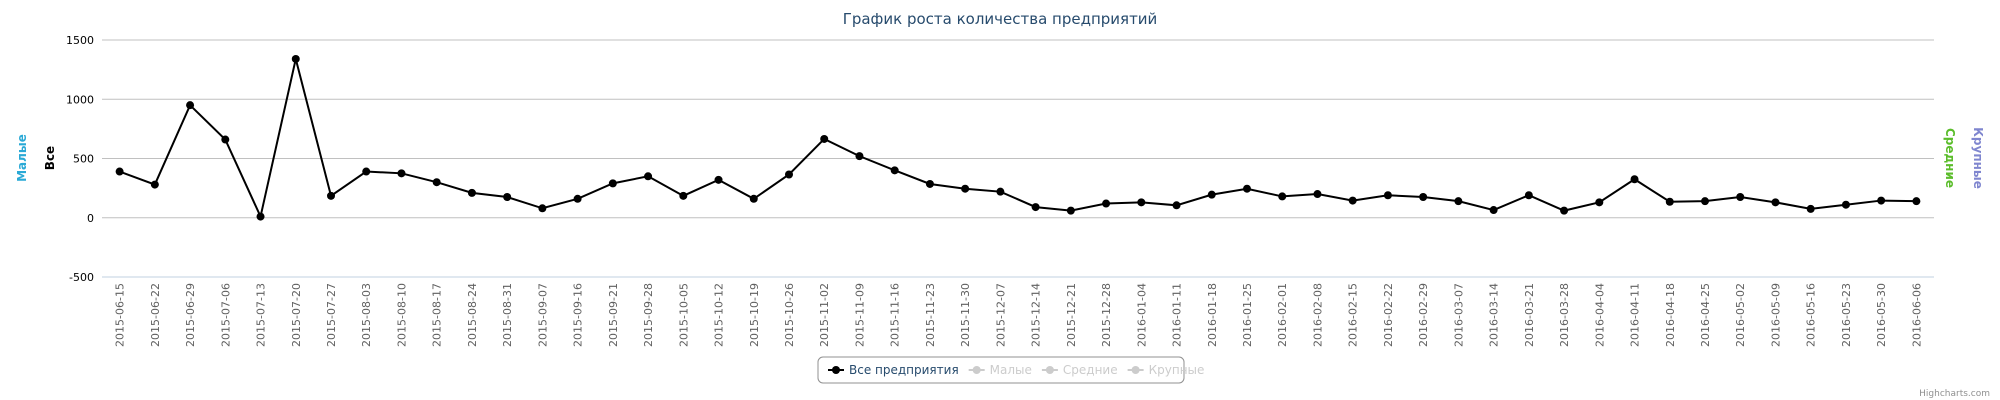 The height and width of the screenshot is (400, 2000). What do you see at coordinates (1282, 315) in the screenshot?
I see `x-tick-label: 2016-02-01` at bounding box center [1282, 315].